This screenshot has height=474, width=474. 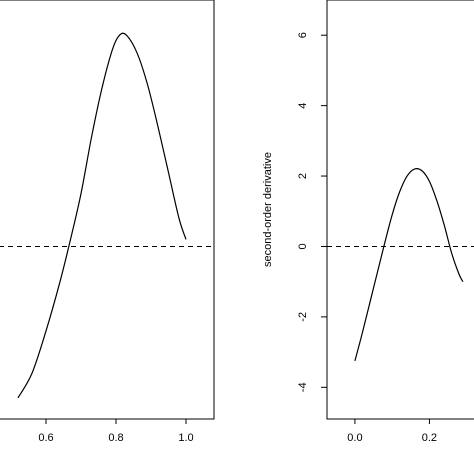 What do you see at coordinates (185, 438) in the screenshot?
I see `x-tick-label-1-2: 1.0` at bounding box center [185, 438].